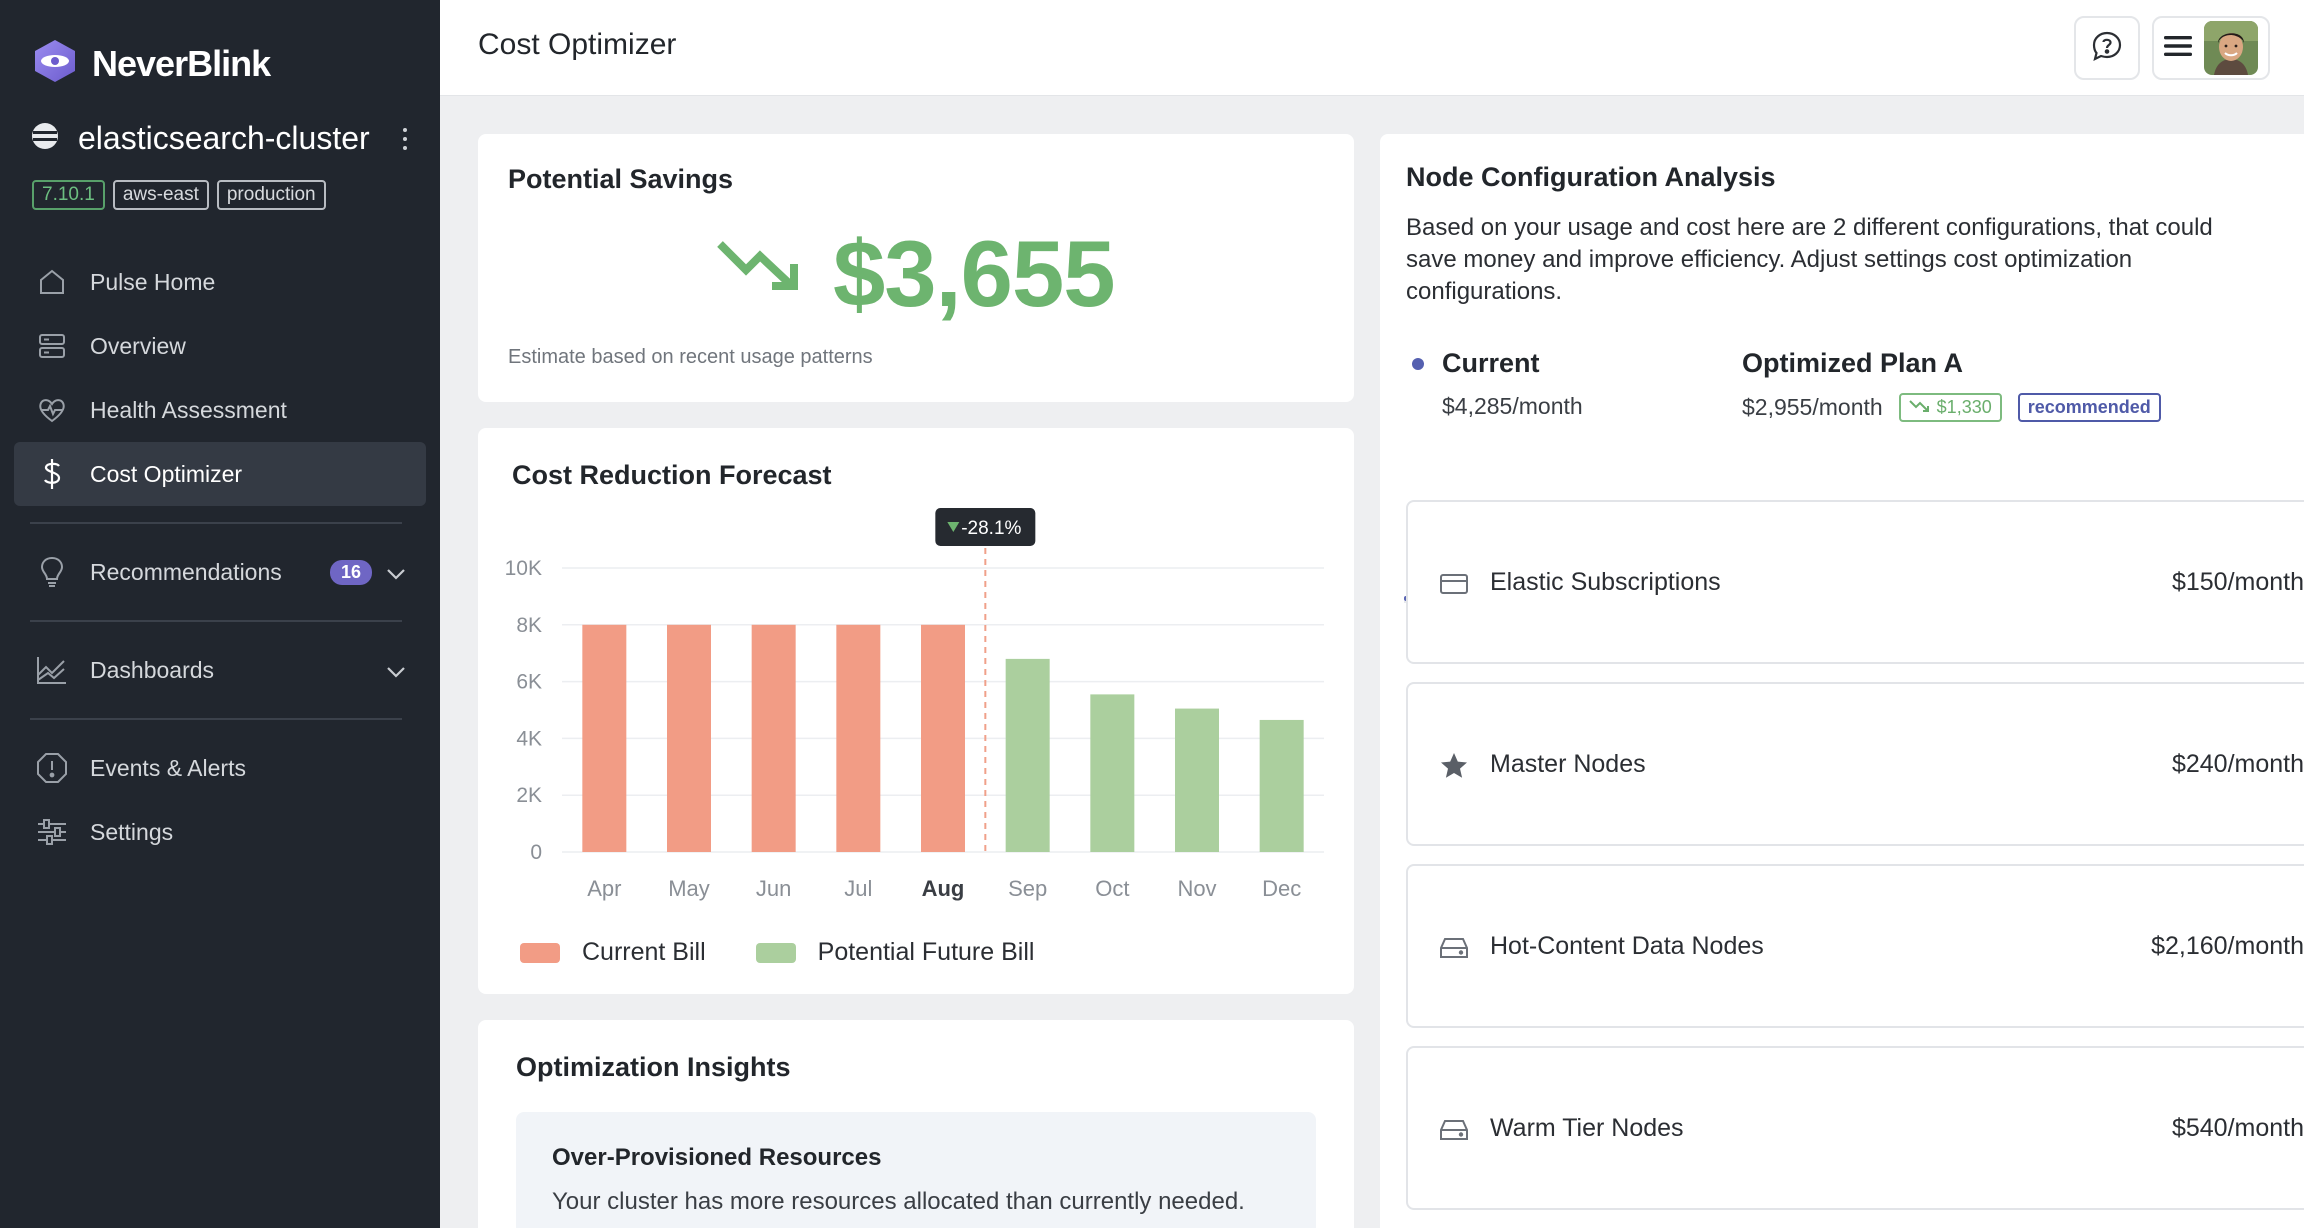  I want to click on active-dot-icon, so click(1418, 363).